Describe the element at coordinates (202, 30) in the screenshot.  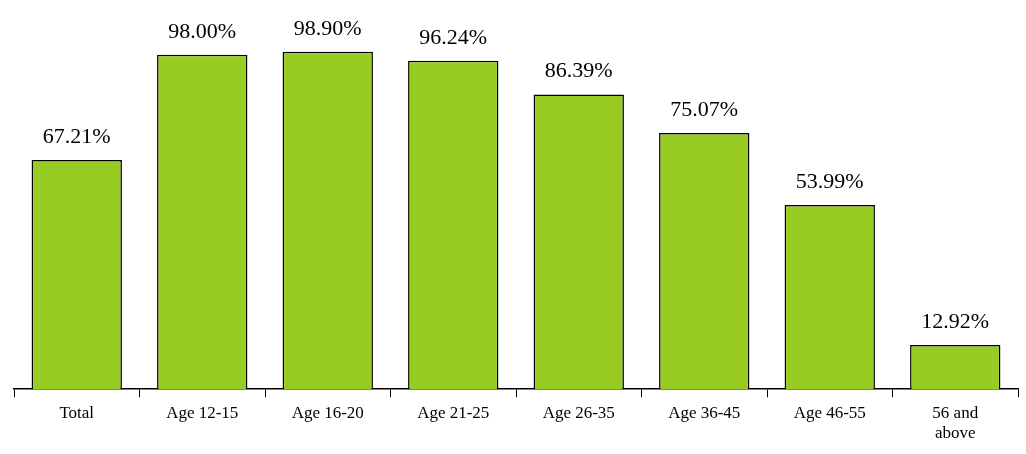
I see `data-label: 98.00%` at that location.